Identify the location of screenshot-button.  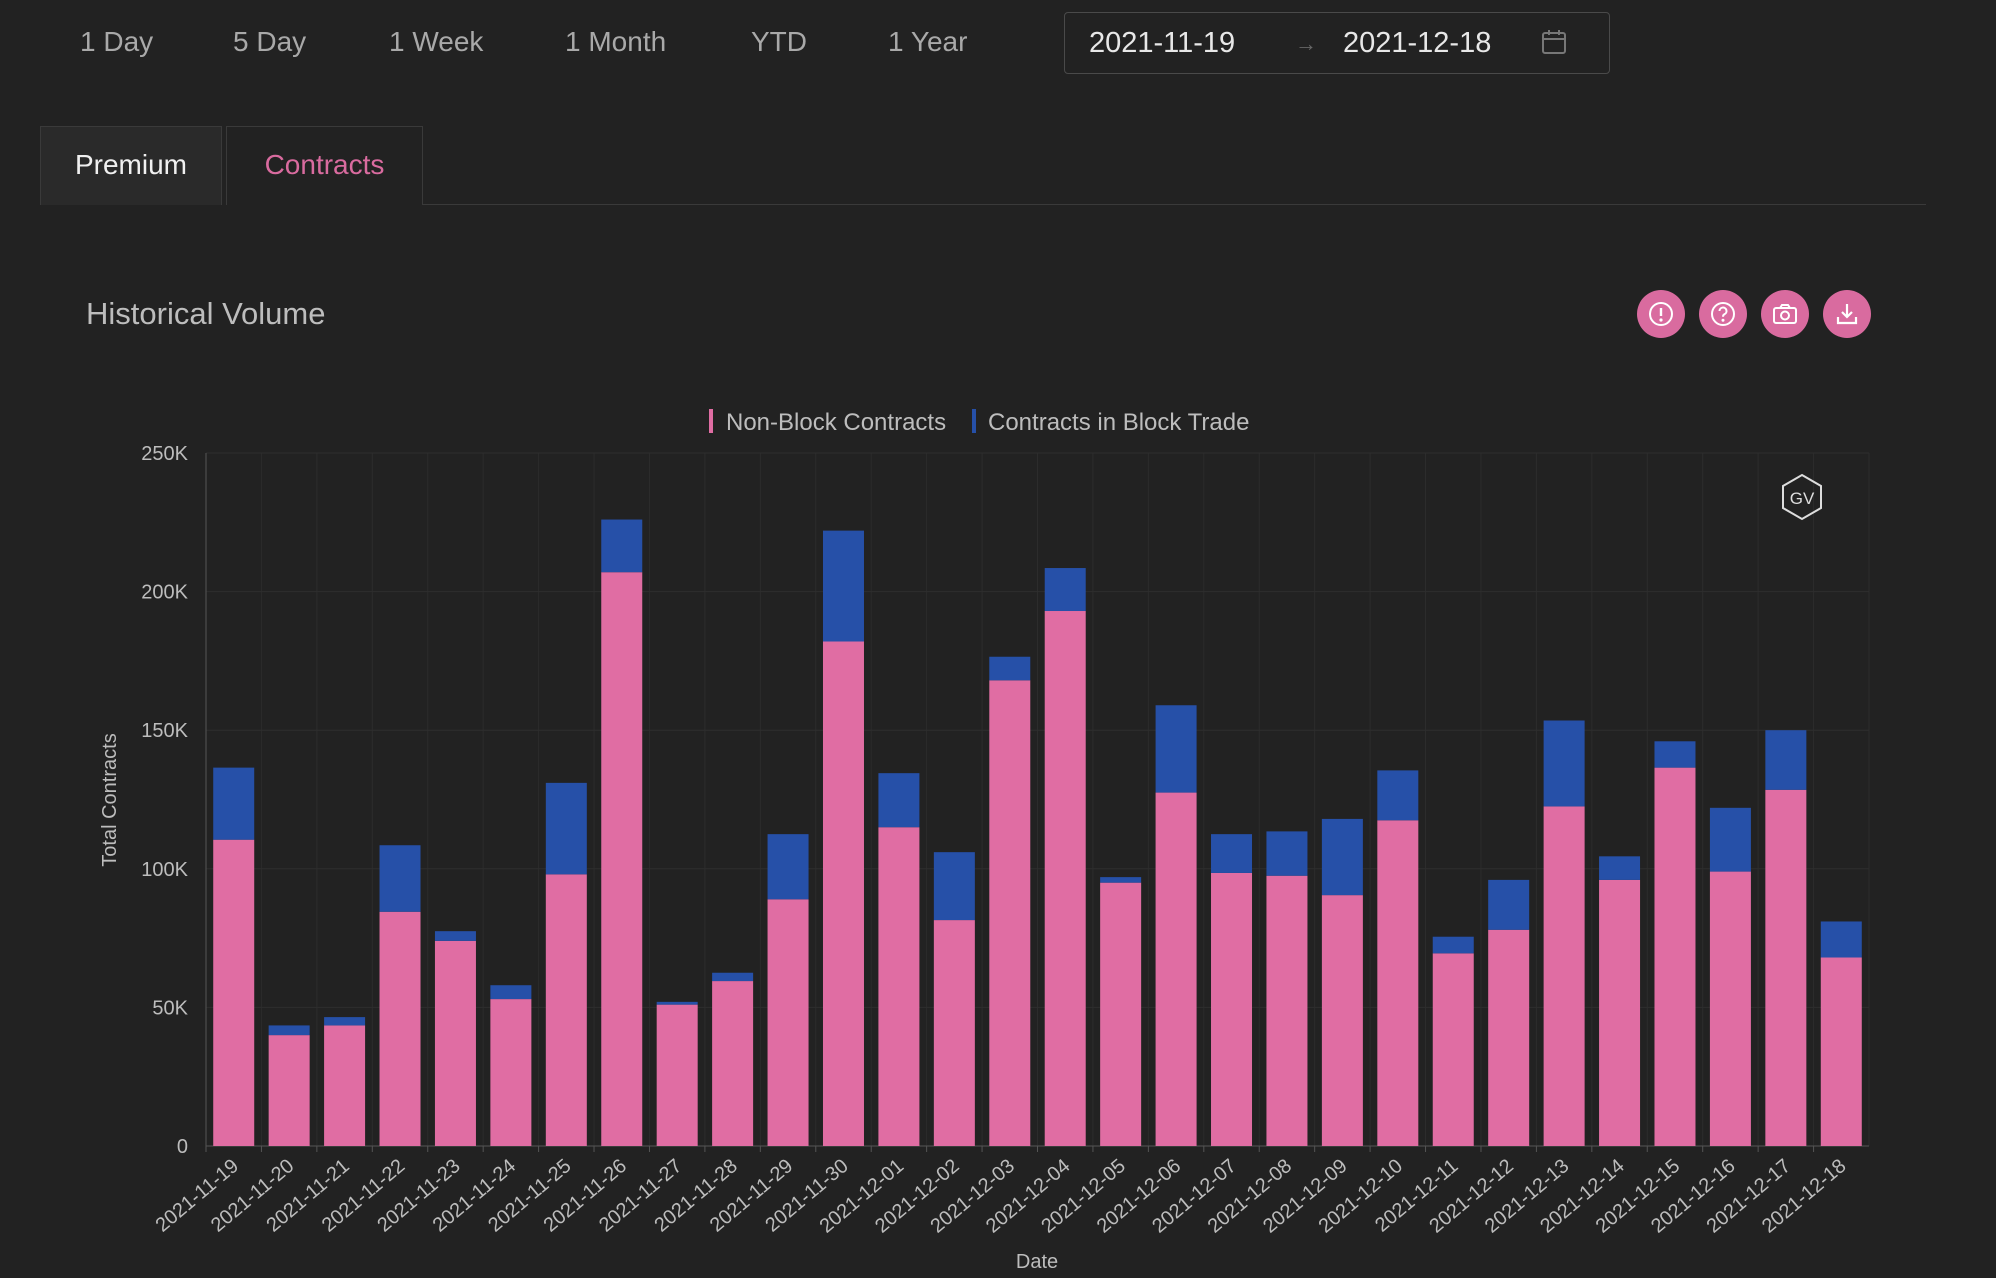
(1785, 314).